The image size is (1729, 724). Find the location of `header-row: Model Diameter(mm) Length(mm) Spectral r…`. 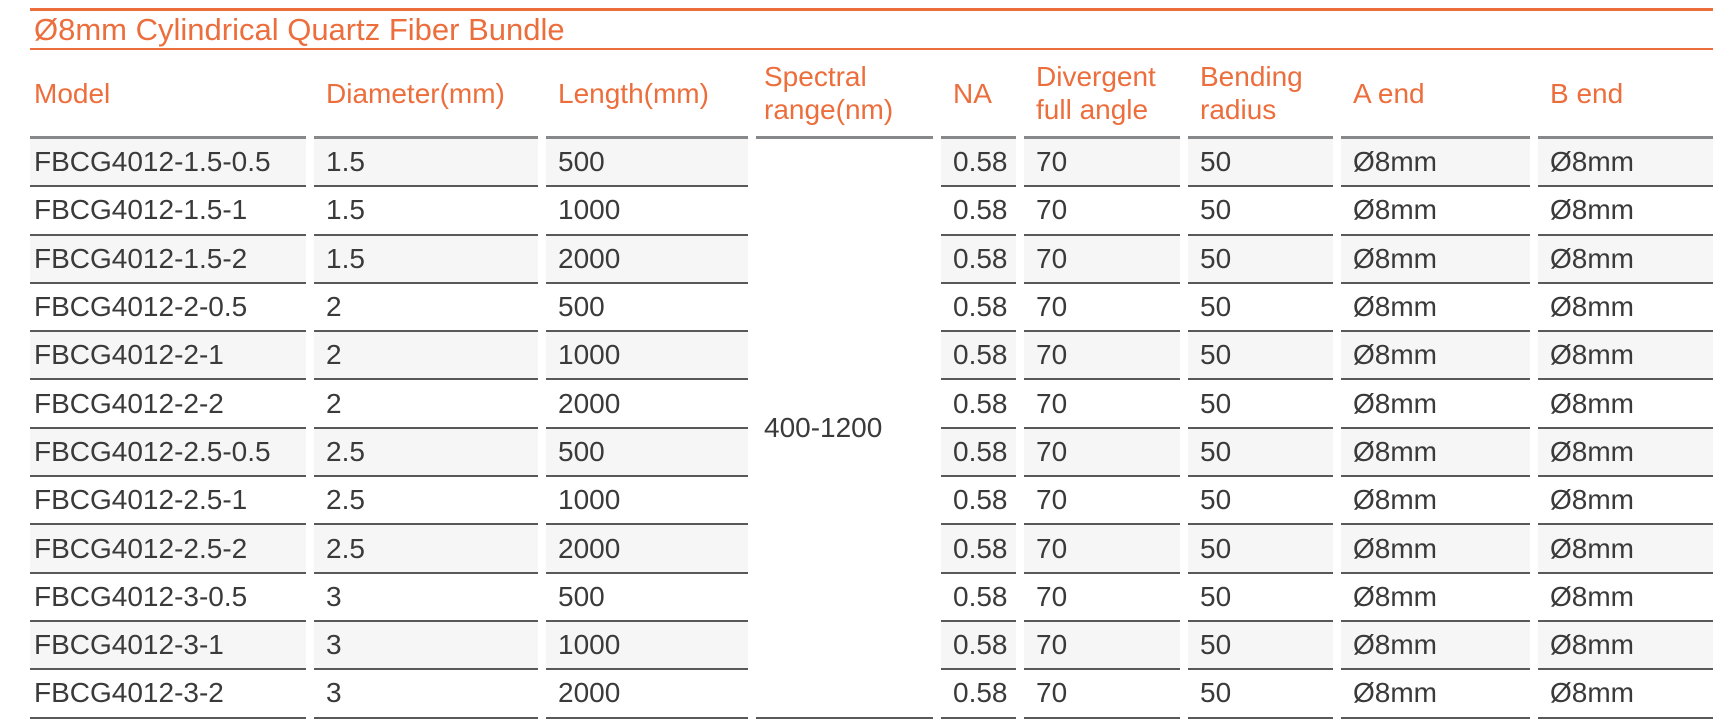

header-row: Model Diameter(mm) Length(mm) Spectral r… is located at coordinates (872, 94).